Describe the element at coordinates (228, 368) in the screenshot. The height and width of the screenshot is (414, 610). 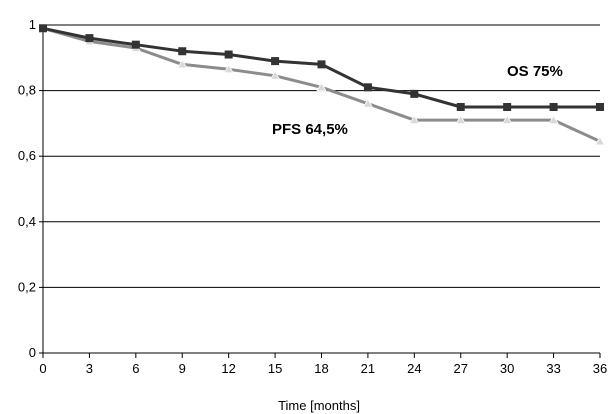
I see `x-tick-label: 12` at that location.